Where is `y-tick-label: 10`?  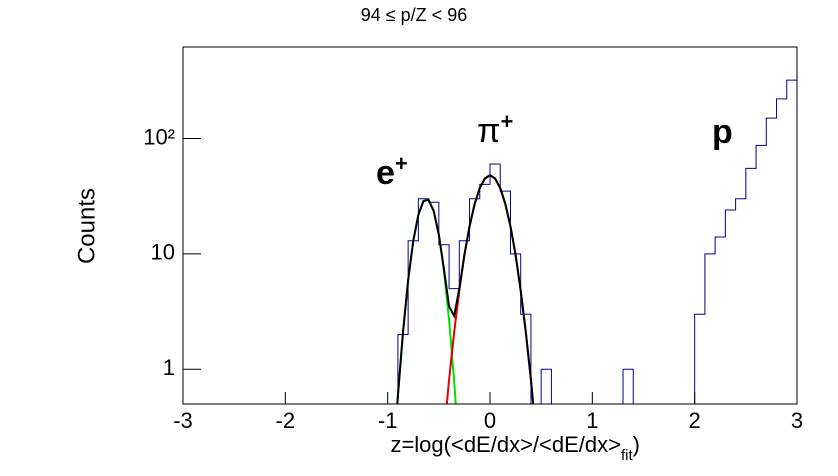 y-tick-label: 10 is located at coordinates (163, 252).